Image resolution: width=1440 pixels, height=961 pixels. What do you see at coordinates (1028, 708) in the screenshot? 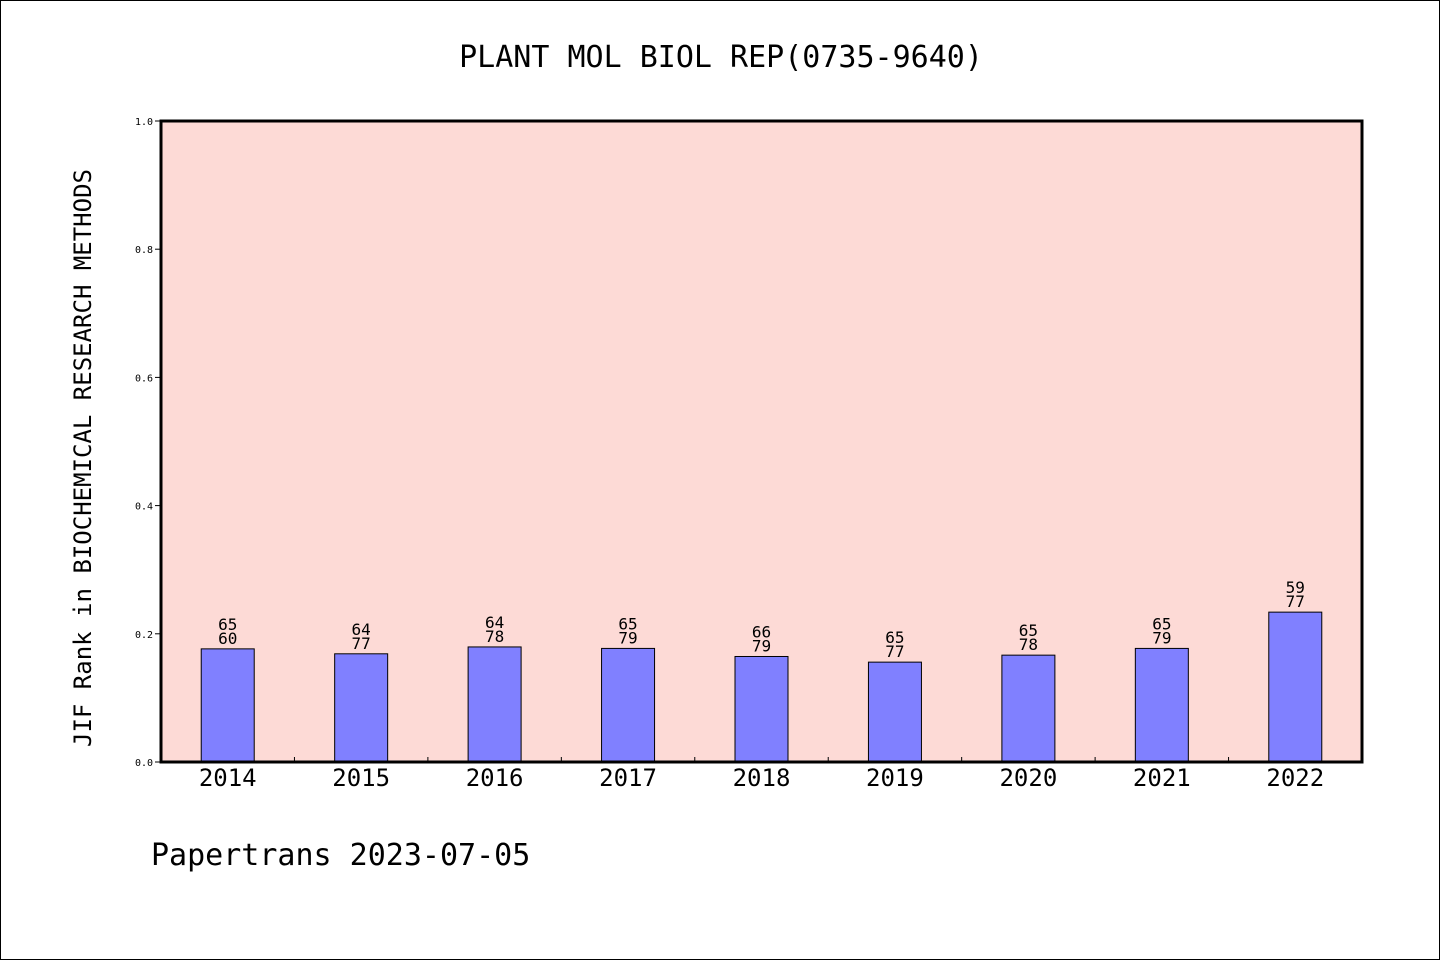
I see `bar-2020` at bounding box center [1028, 708].